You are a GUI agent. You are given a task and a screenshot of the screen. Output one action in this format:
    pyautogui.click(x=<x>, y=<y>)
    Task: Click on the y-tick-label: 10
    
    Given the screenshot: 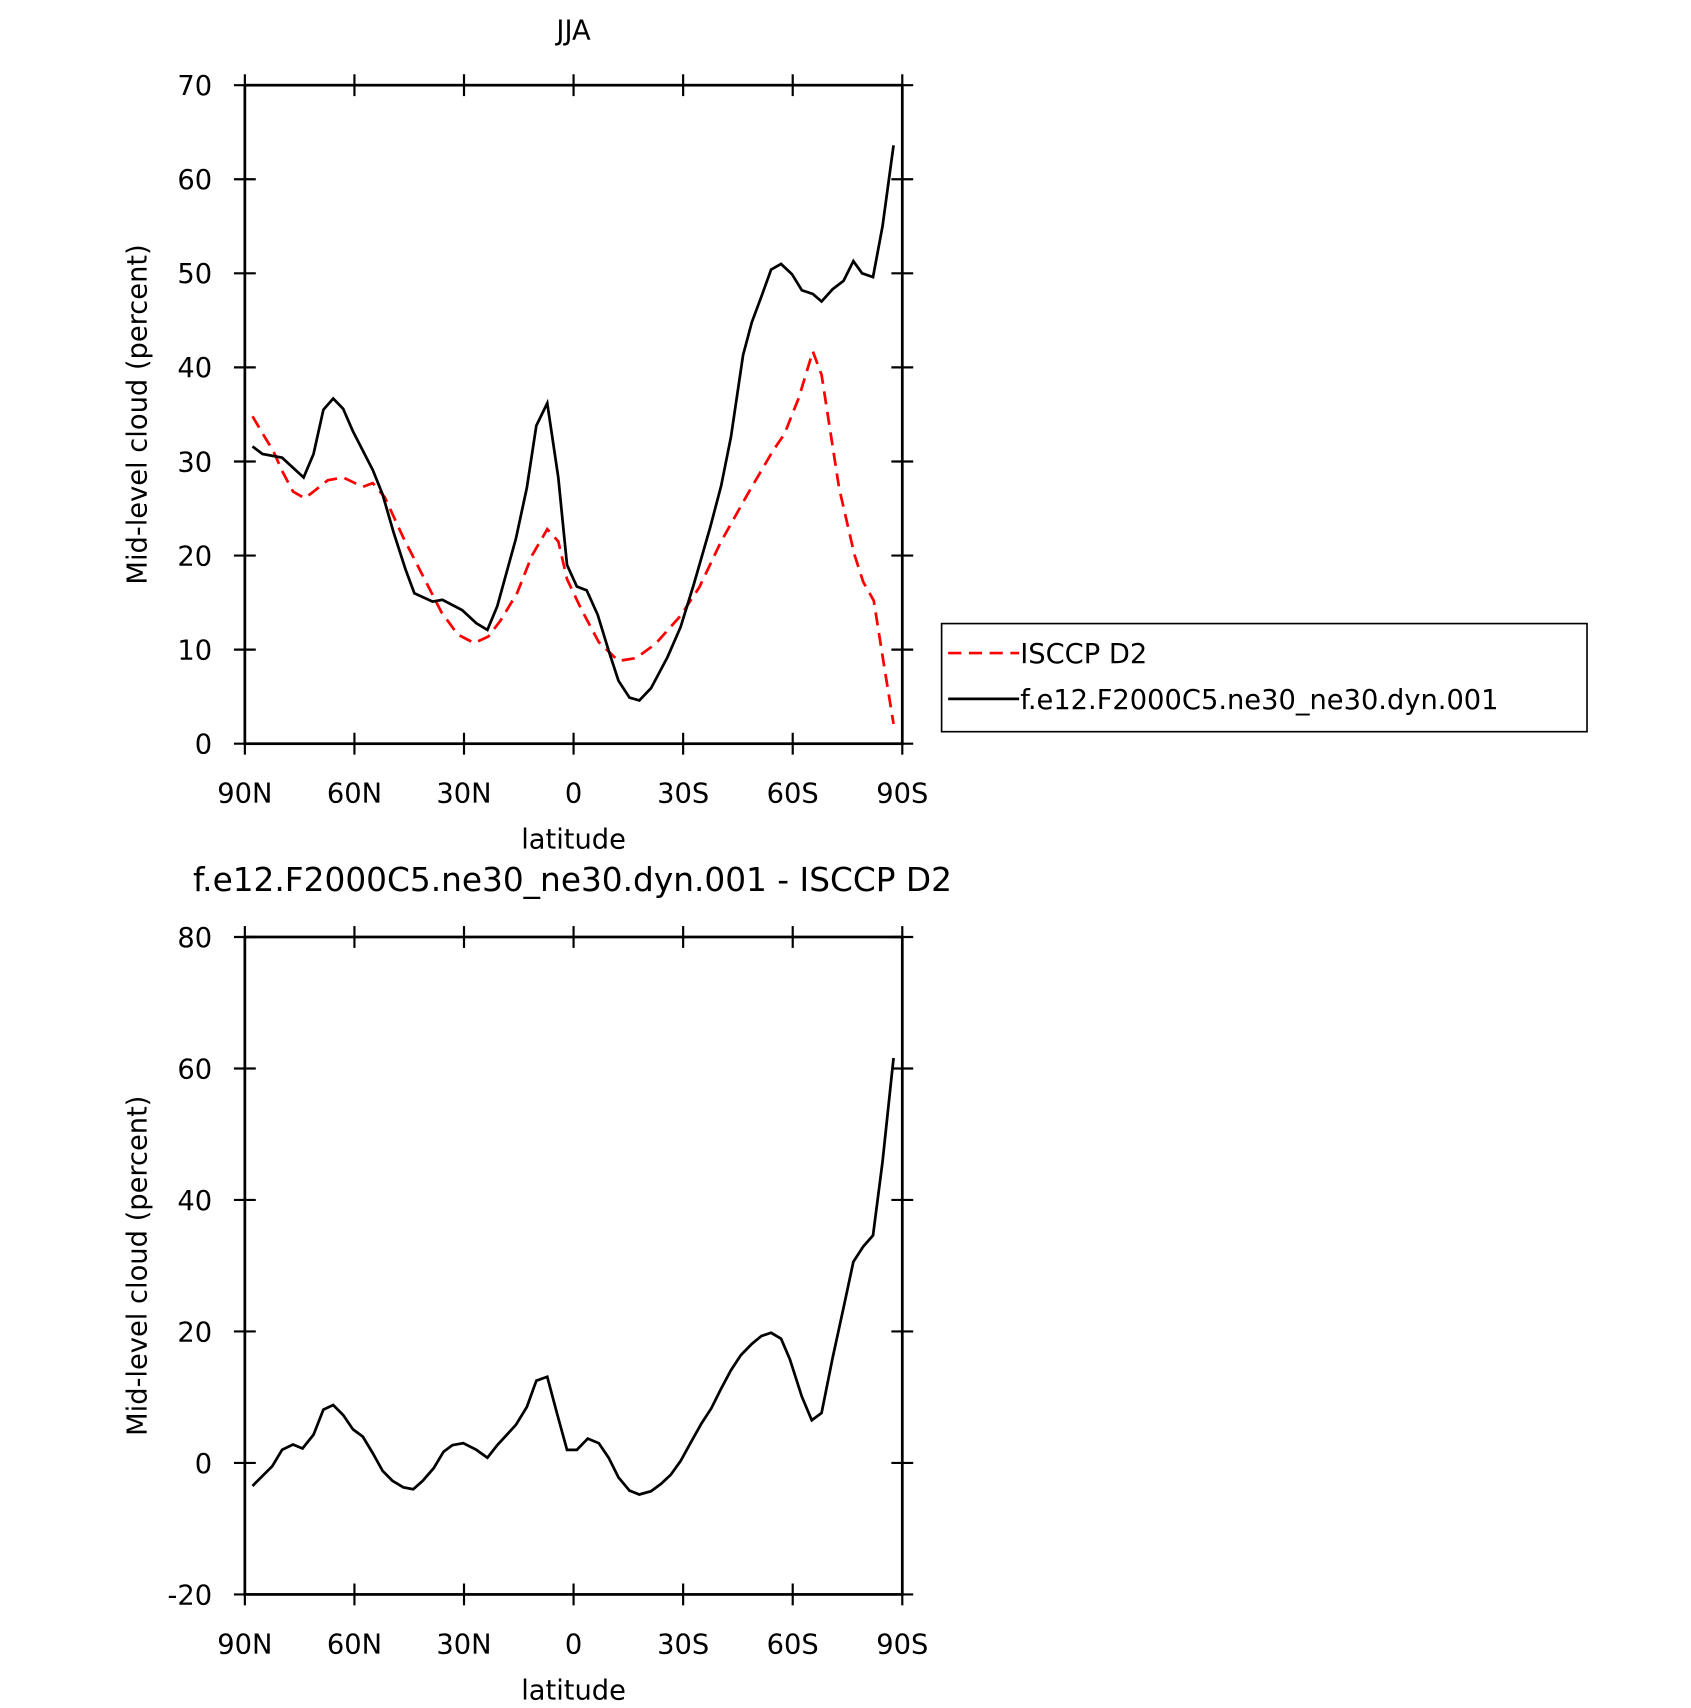 What is the action you would take?
    pyautogui.click(x=194, y=650)
    